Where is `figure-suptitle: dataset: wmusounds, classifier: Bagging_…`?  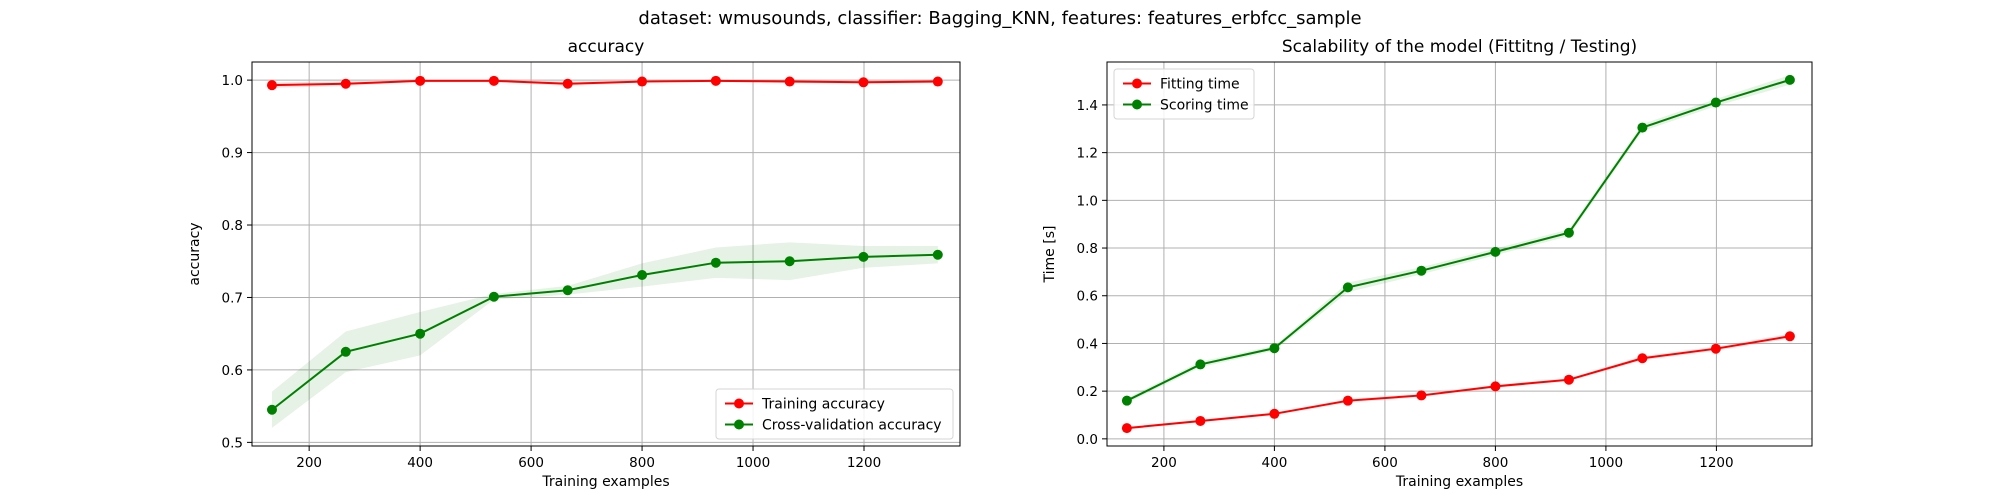
figure-suptitle: dataset: wmusounds, classifier: Bagging_… is located at coordinates (999, 18).